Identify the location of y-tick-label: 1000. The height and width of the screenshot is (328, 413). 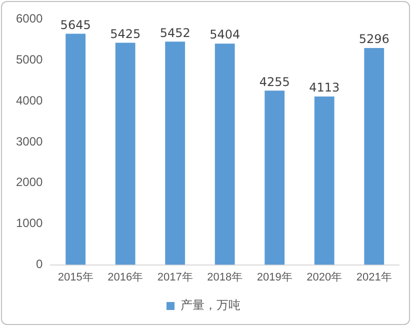
(30, 223).